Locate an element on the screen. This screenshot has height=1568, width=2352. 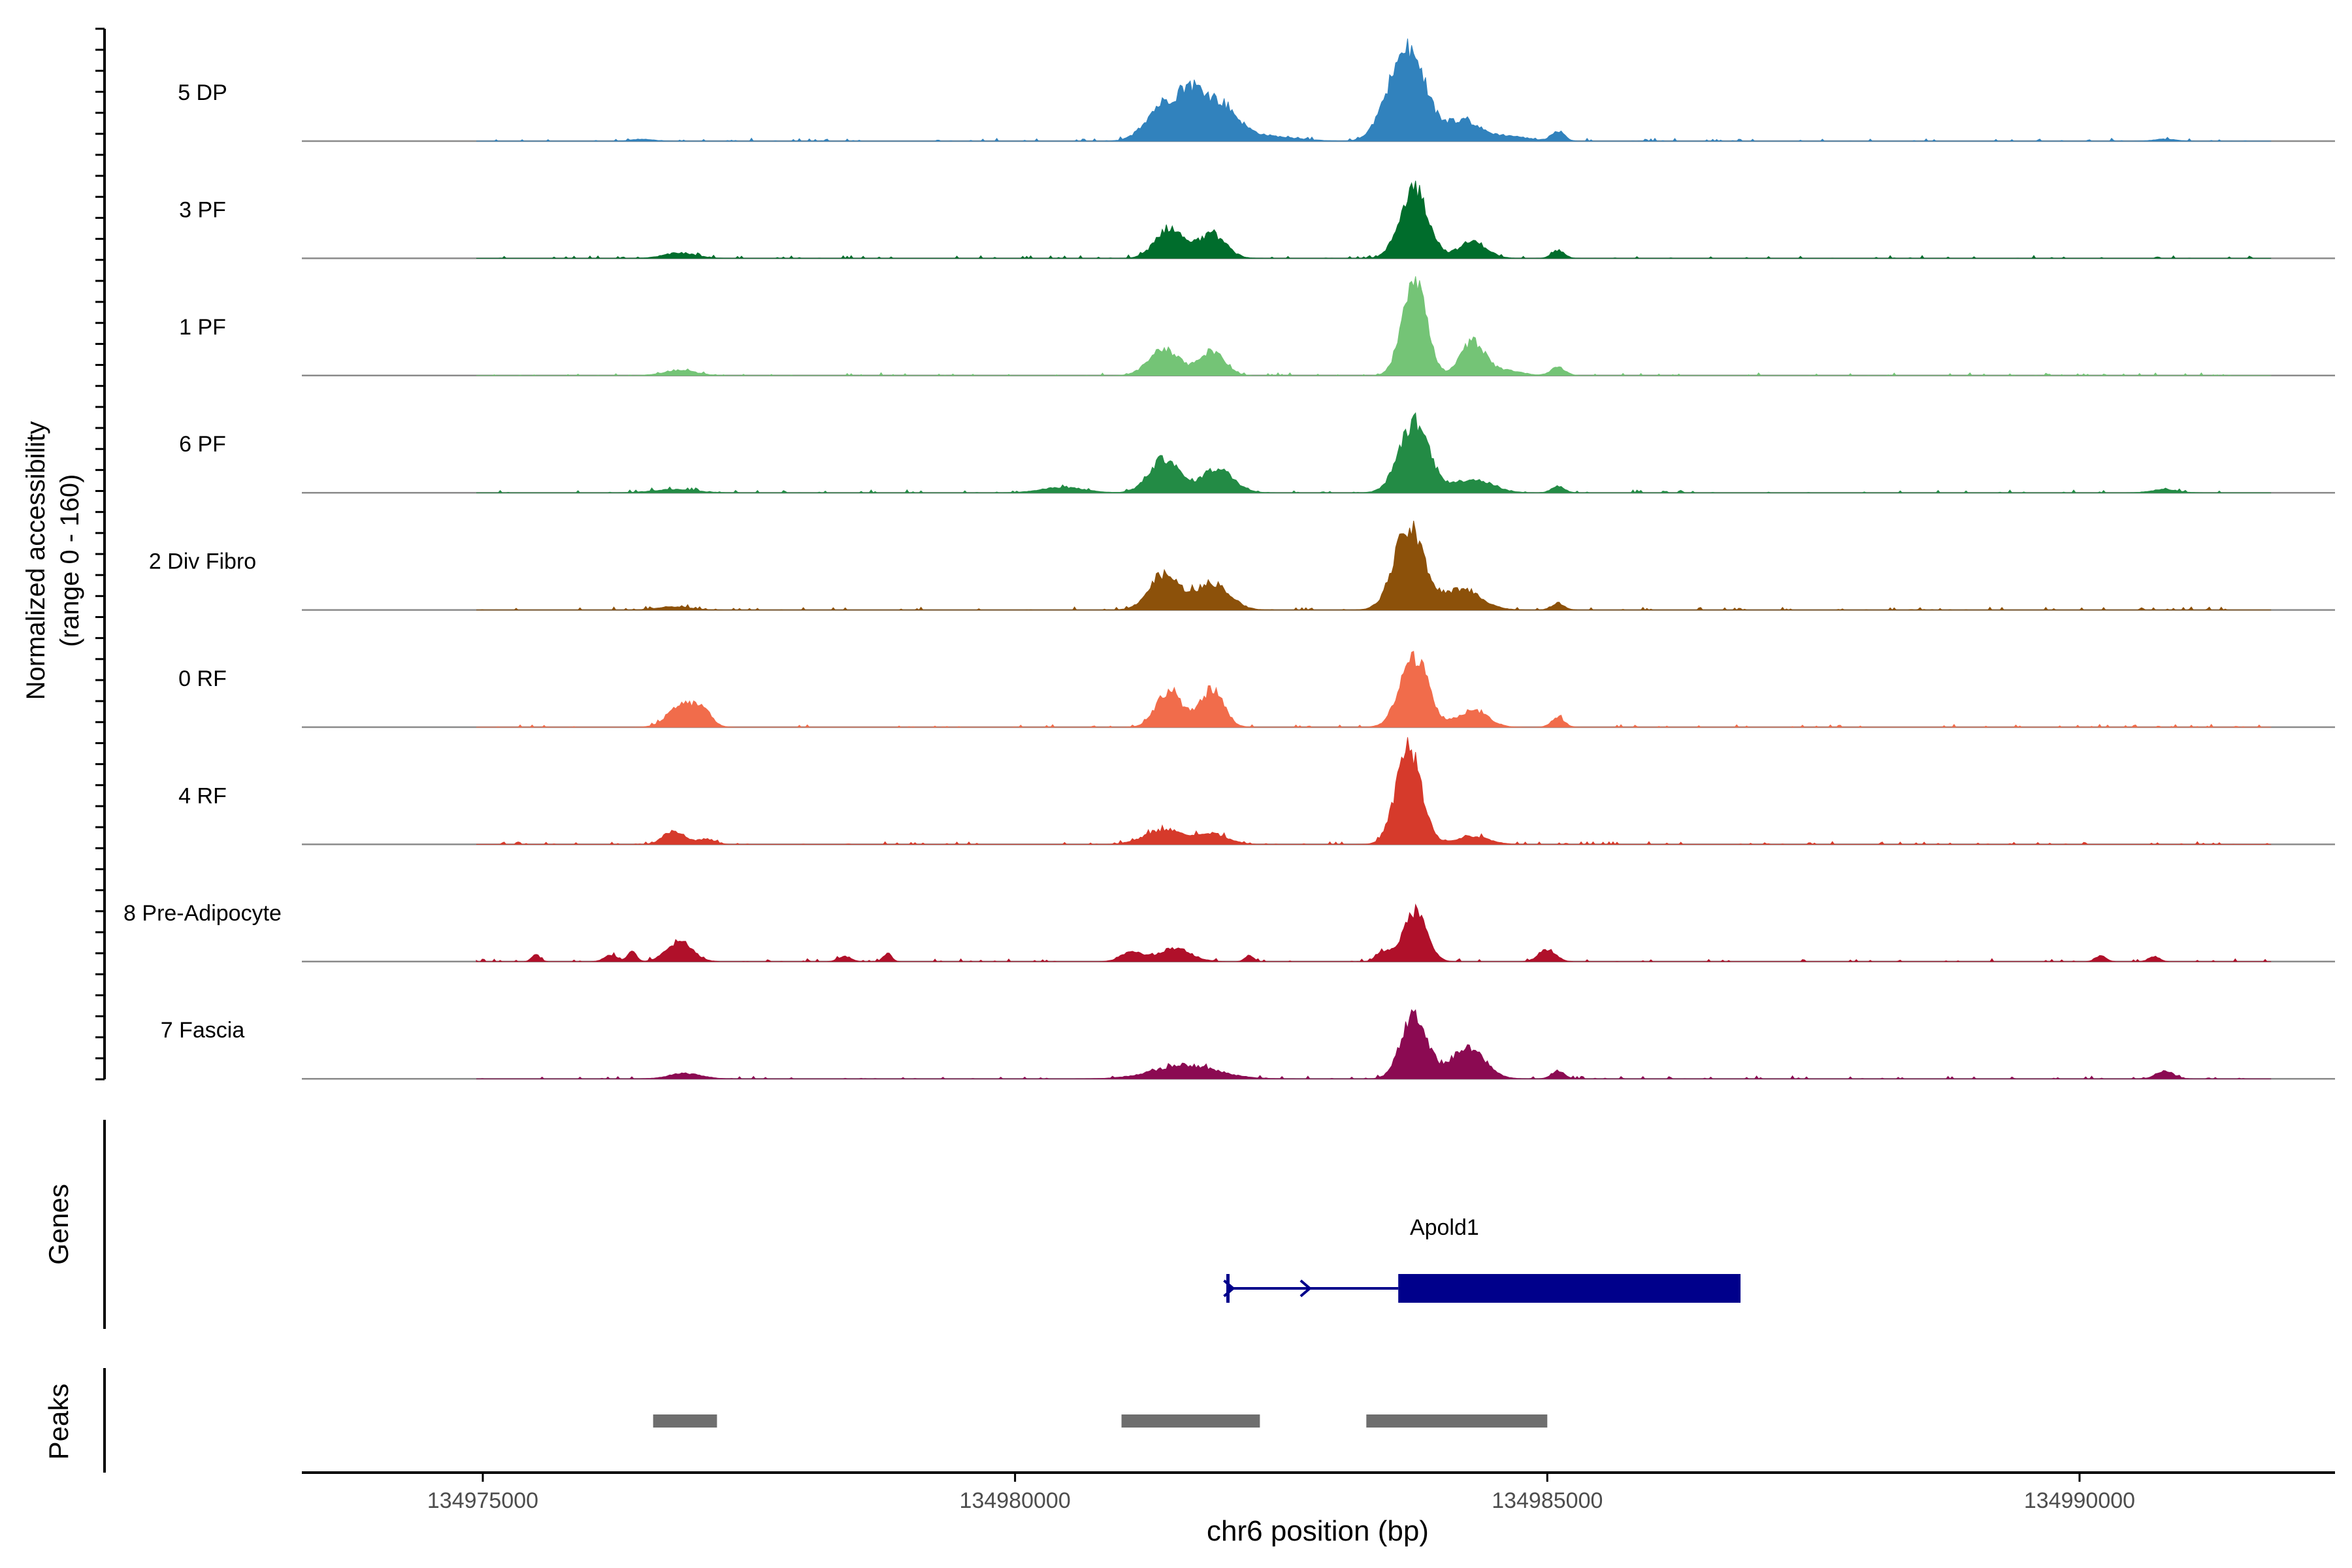
genes-track-label: Genes is located at coordinates (58, 1224).